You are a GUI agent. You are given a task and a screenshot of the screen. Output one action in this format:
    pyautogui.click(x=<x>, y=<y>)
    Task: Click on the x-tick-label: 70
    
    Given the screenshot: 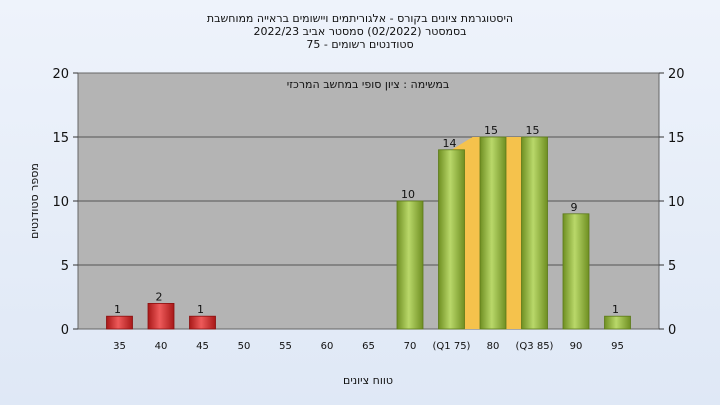 What is the action you would take?
    pyautogui.click(x=410, y=346)
    